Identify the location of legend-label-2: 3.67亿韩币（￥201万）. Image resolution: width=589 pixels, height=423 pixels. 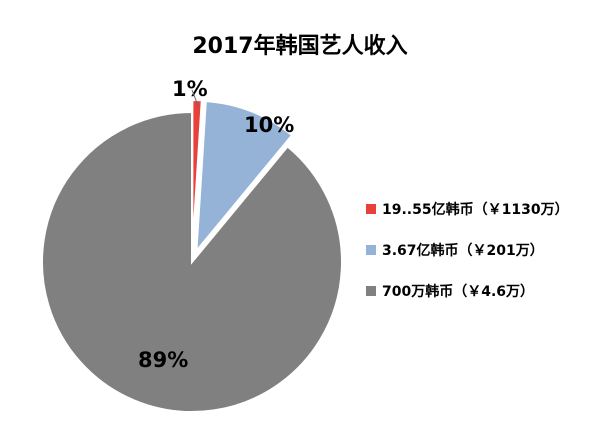
(463, 250).